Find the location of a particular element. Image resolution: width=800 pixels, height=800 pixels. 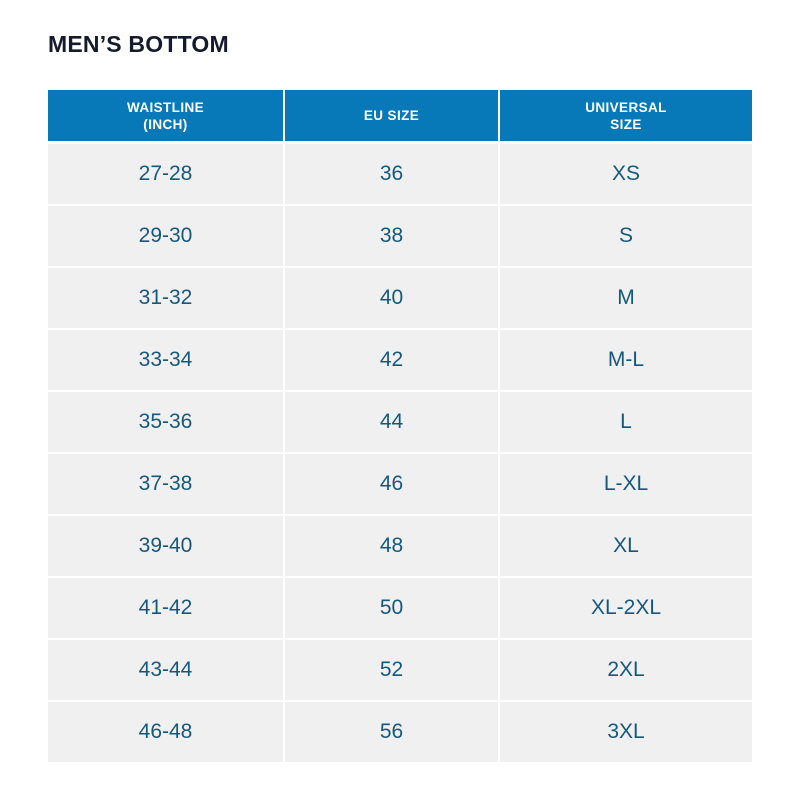

cell-waistline: 46-48 is located at coordinates (166, 732).